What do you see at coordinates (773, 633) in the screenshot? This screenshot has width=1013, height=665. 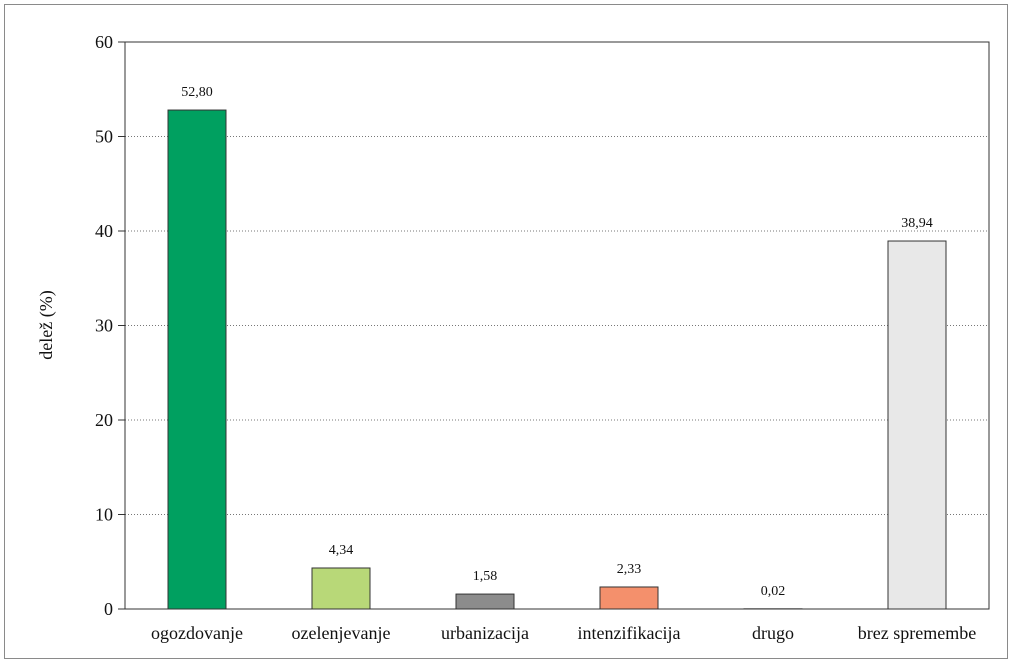 I see `x-tick-label: drugo` at bounding box center [773, 633].